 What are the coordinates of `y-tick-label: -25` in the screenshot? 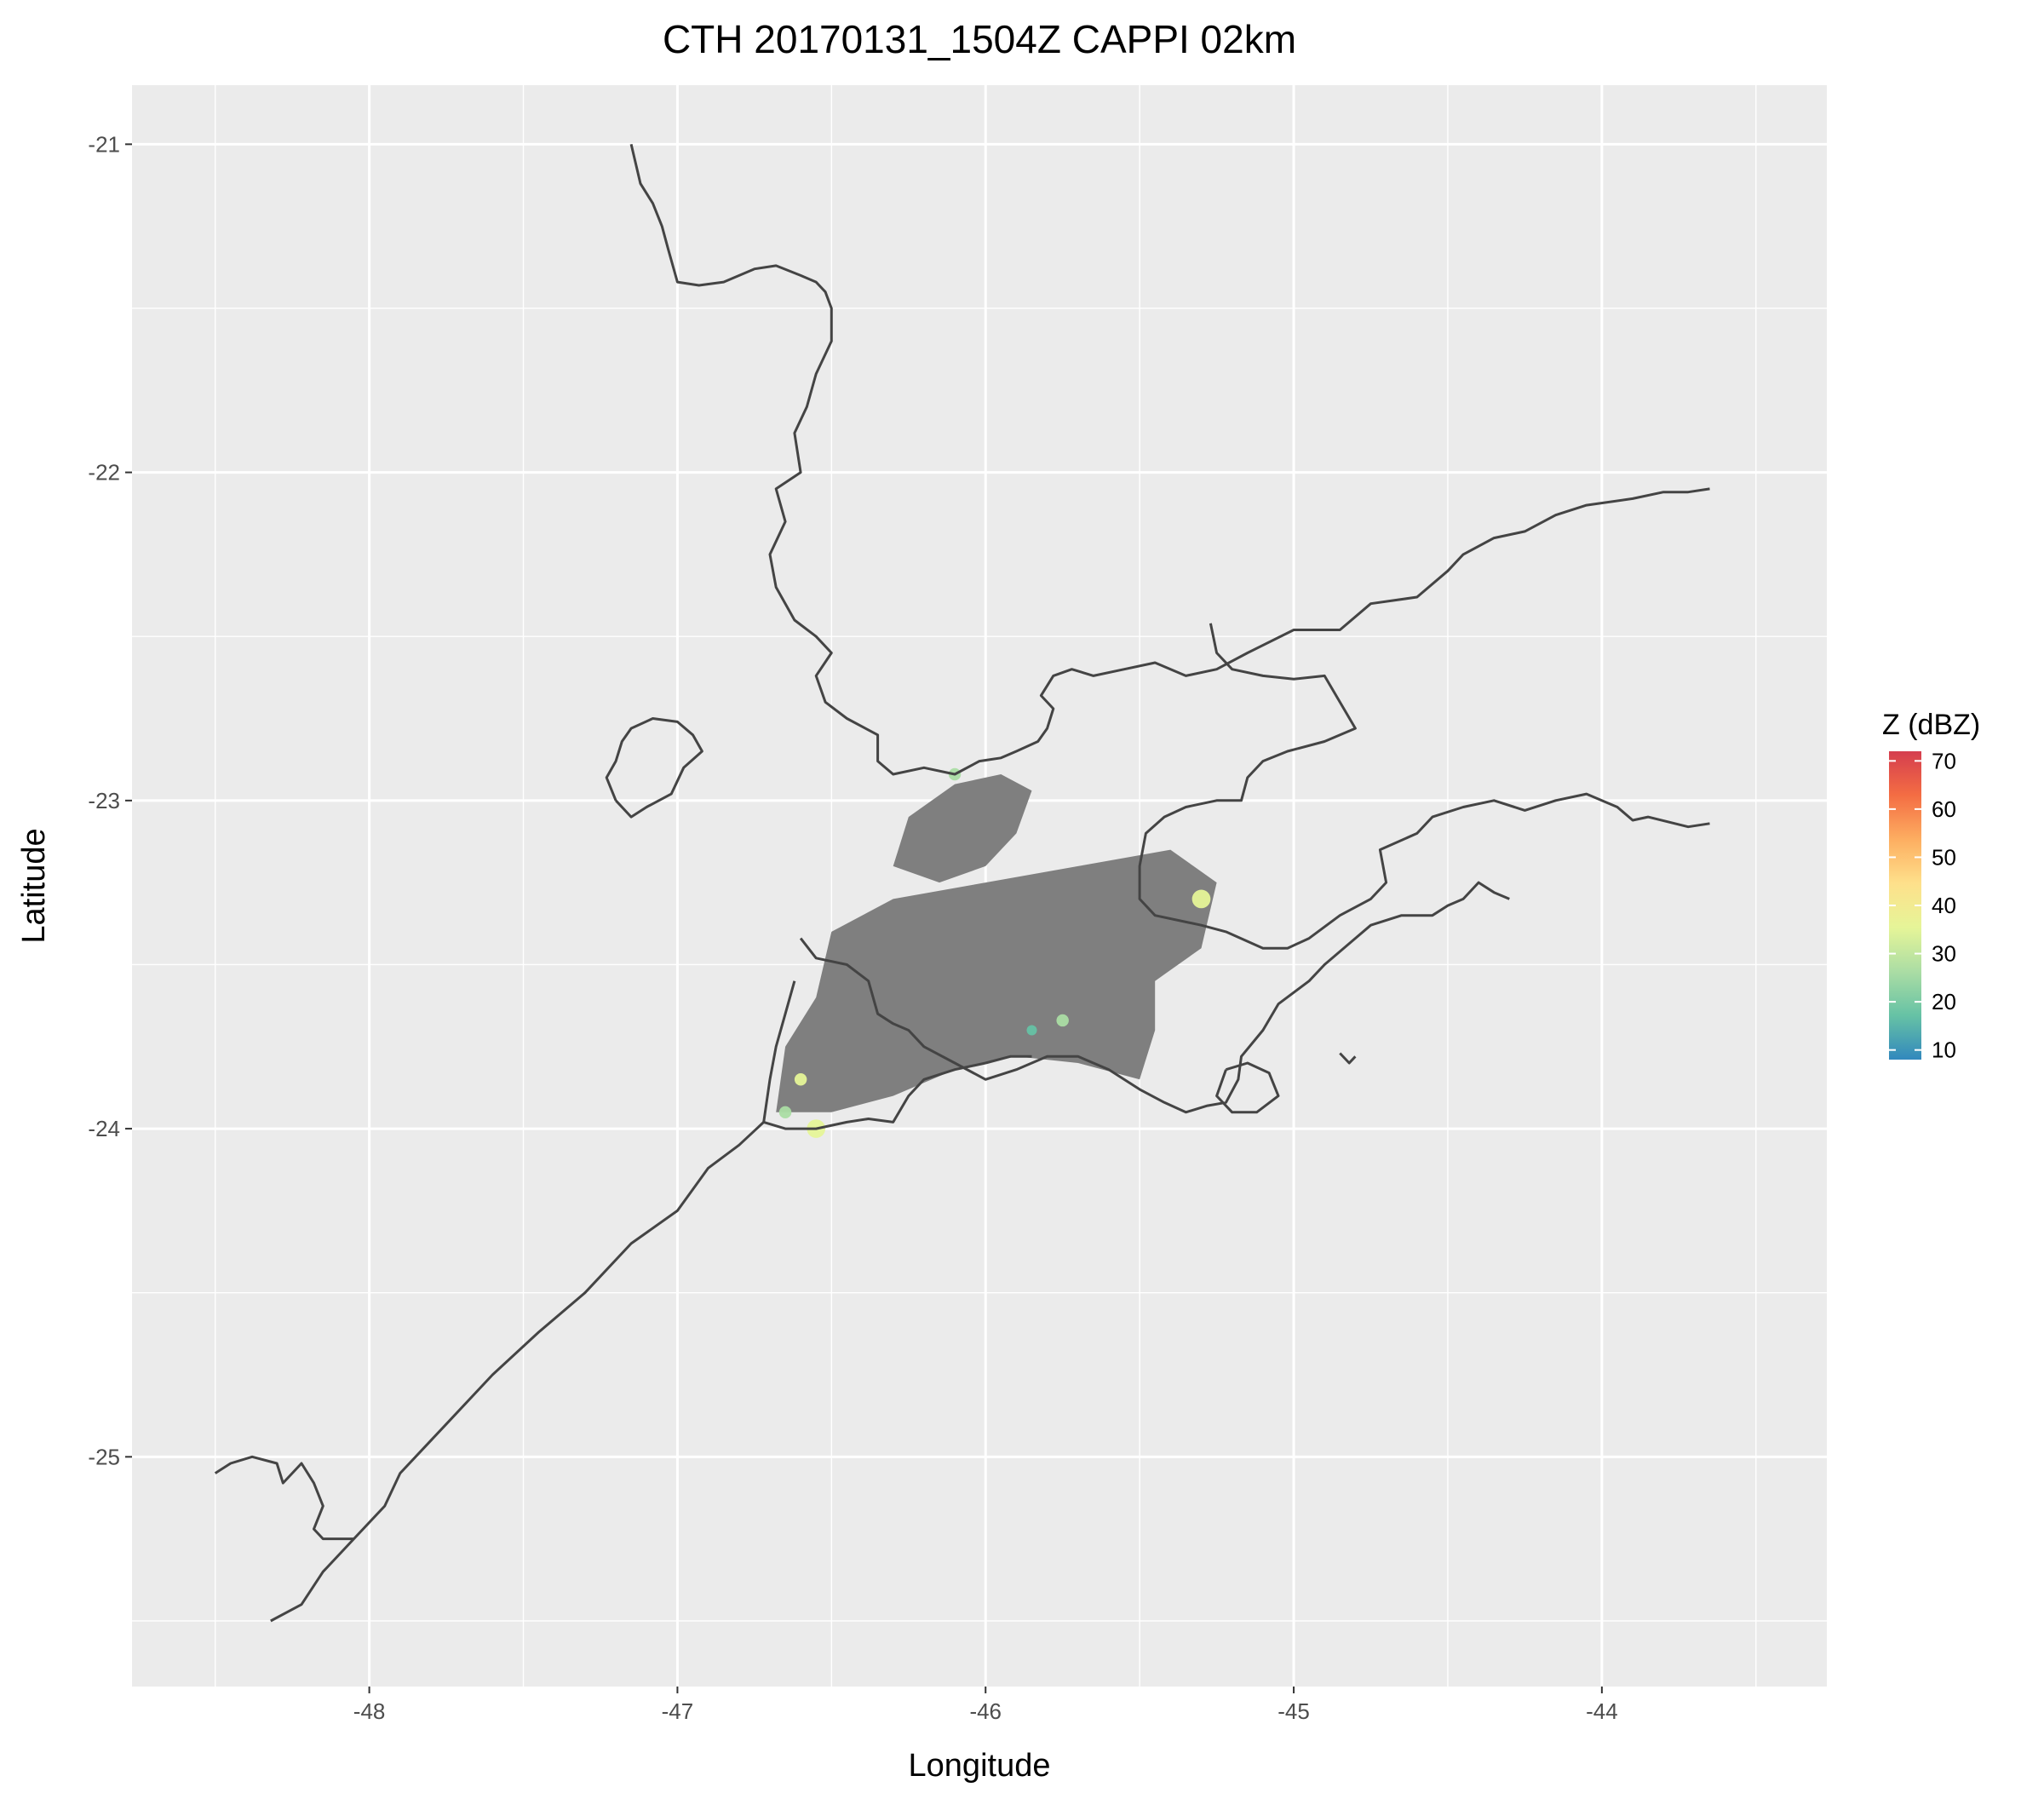 It's located at (104, 1457).